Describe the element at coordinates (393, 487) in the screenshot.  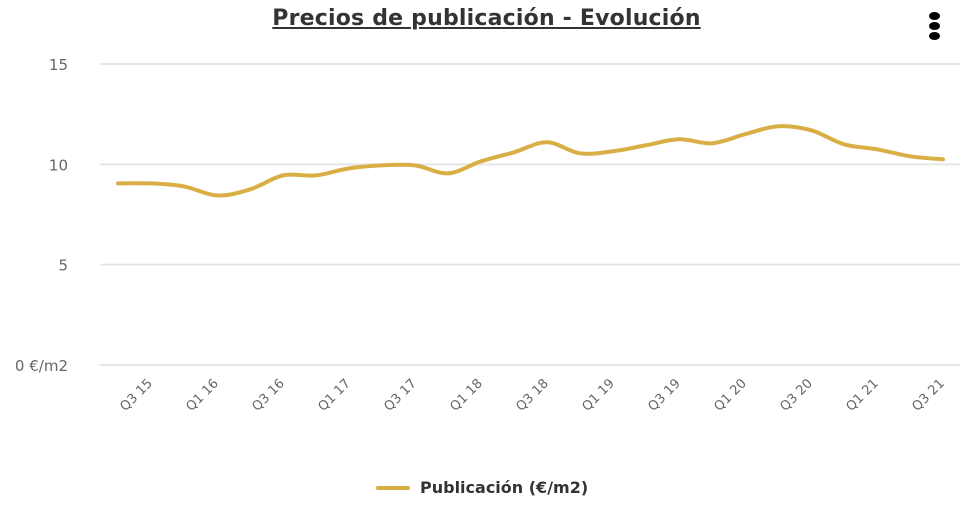
I see `legend-swatch` at that location.